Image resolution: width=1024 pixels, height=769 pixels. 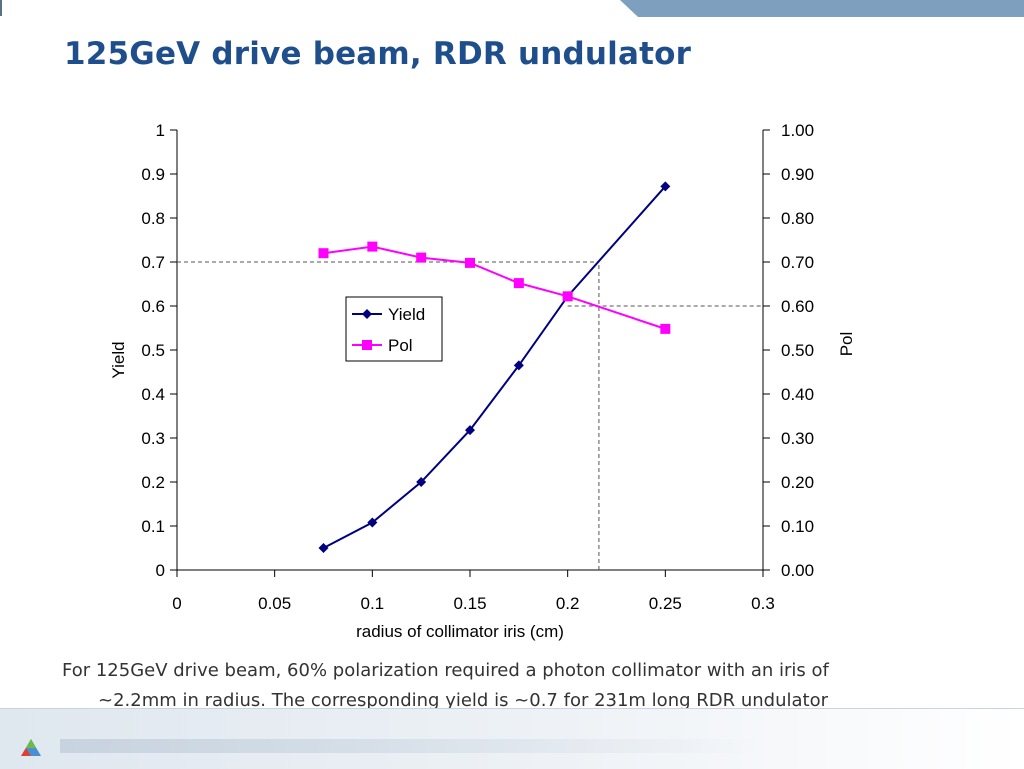 I want to click on y-tick-label: 0.9, so click(x=153, y=174).